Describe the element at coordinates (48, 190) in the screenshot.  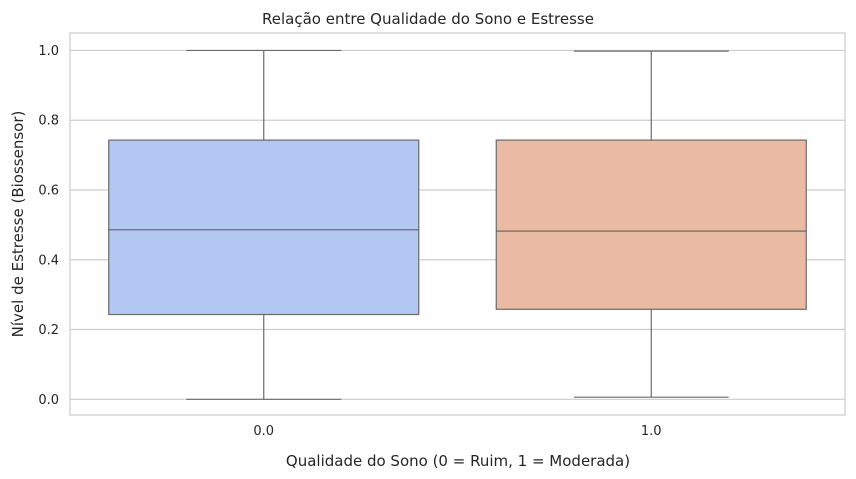
I see `y-tick-label: 0.6` at that location.